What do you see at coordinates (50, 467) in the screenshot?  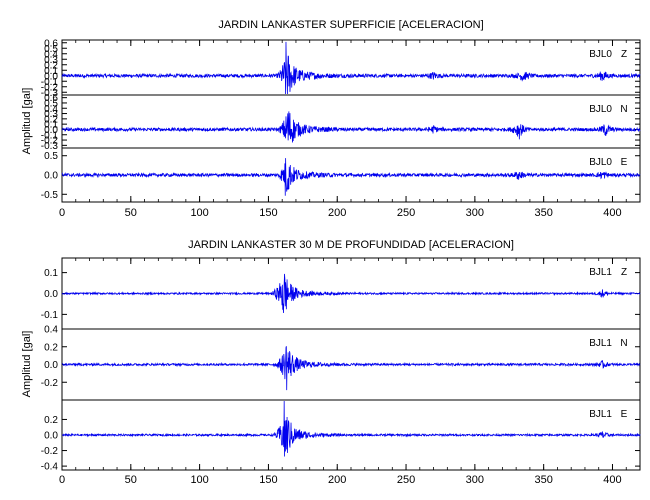 I see `y-tick-label: -0.4` at bounding box center [50, 467].